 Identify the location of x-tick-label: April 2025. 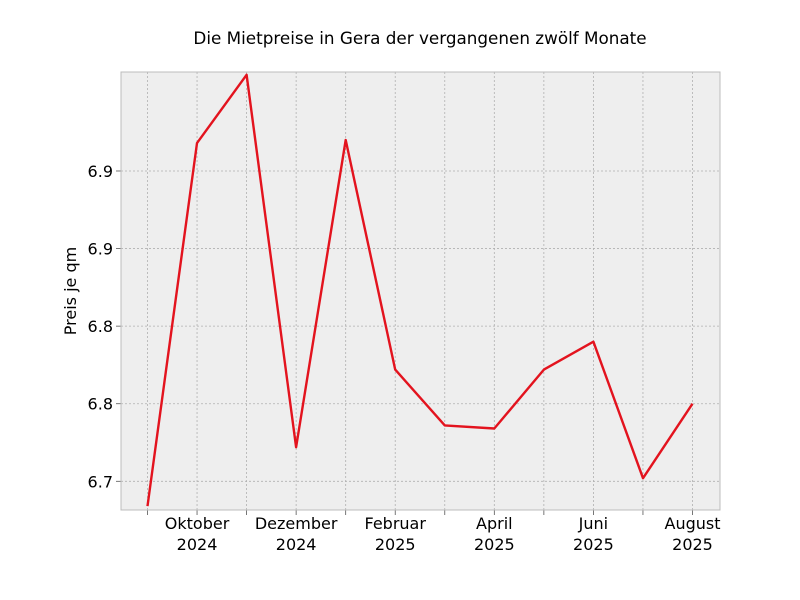
(494, 534).